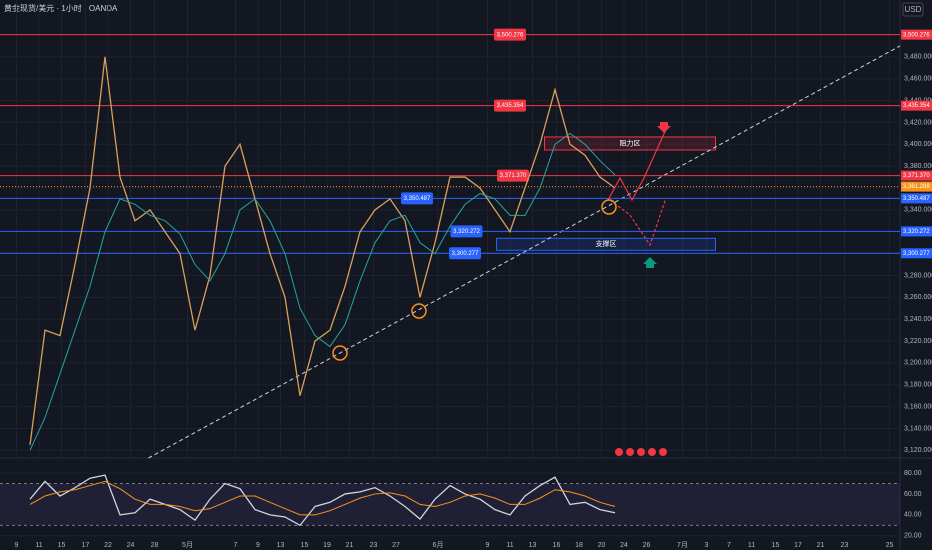 Image resolution: width=932 pixels, height=550 pixels. I want to click on x-tick-label: 26, so click(647, 545).